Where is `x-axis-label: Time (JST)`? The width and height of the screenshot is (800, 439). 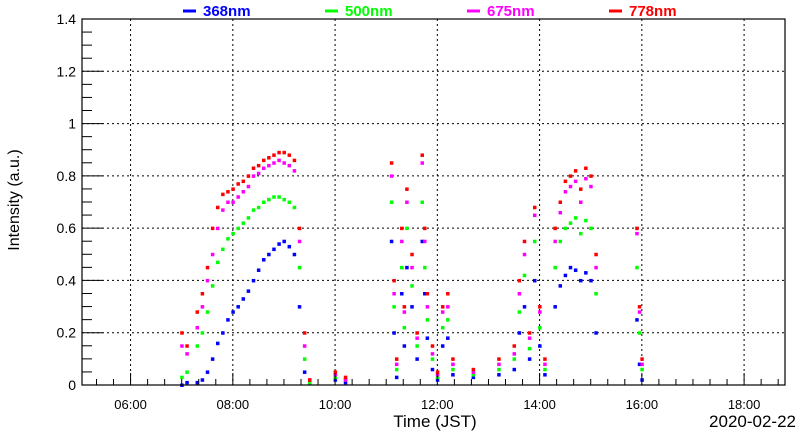
x-axis-label: Time (JST) is located at coordinates (434, 421).